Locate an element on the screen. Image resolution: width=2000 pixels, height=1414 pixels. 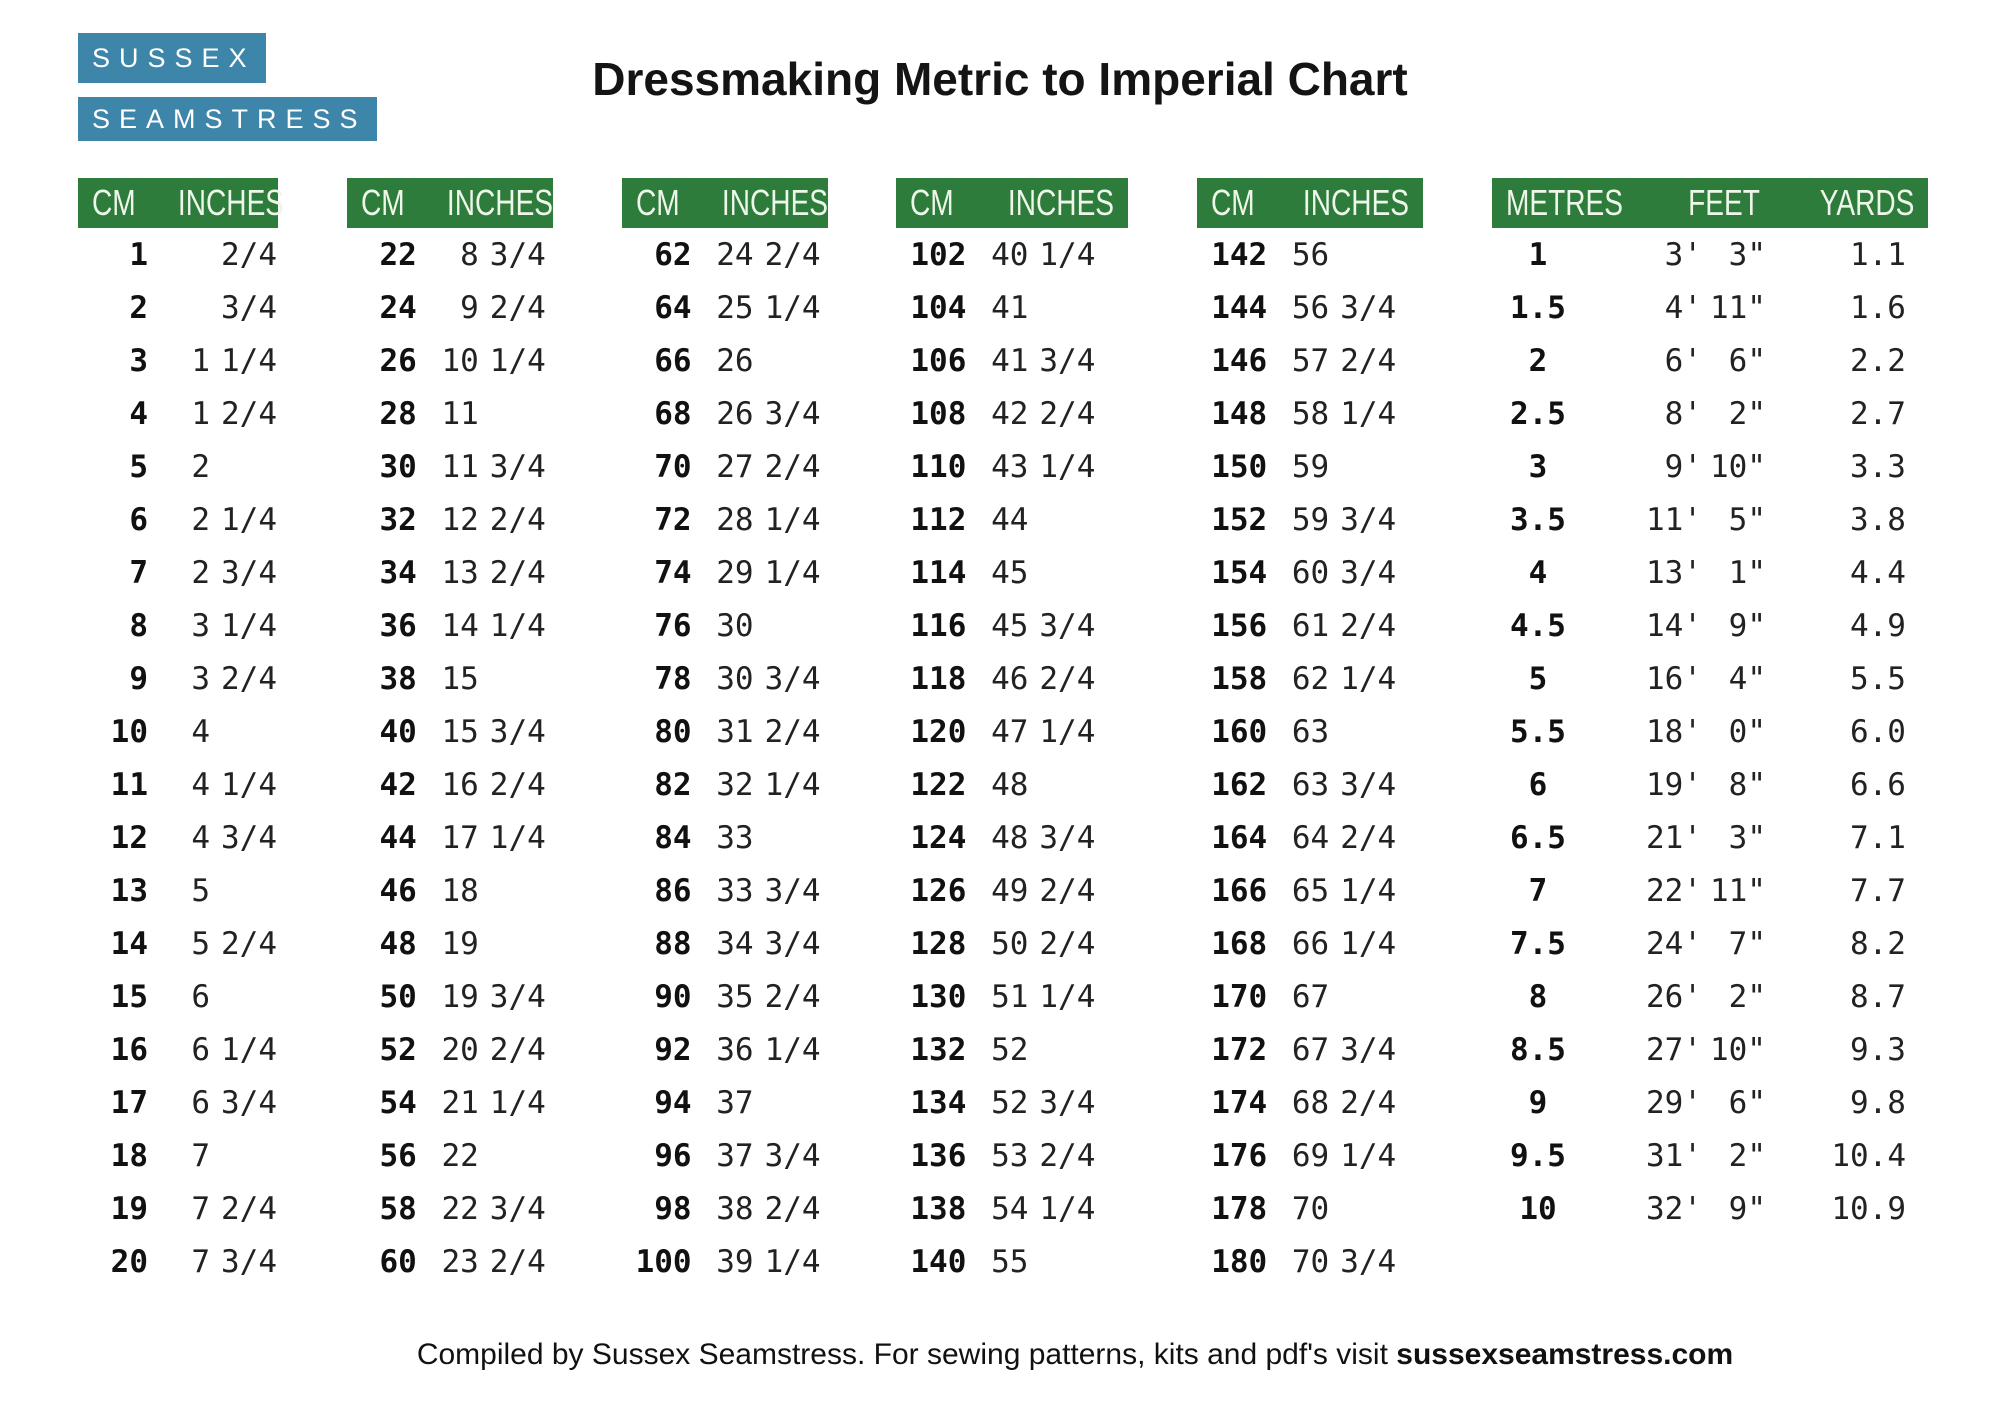
inches-whole-value: 15 is located at coordinates (460, 731).